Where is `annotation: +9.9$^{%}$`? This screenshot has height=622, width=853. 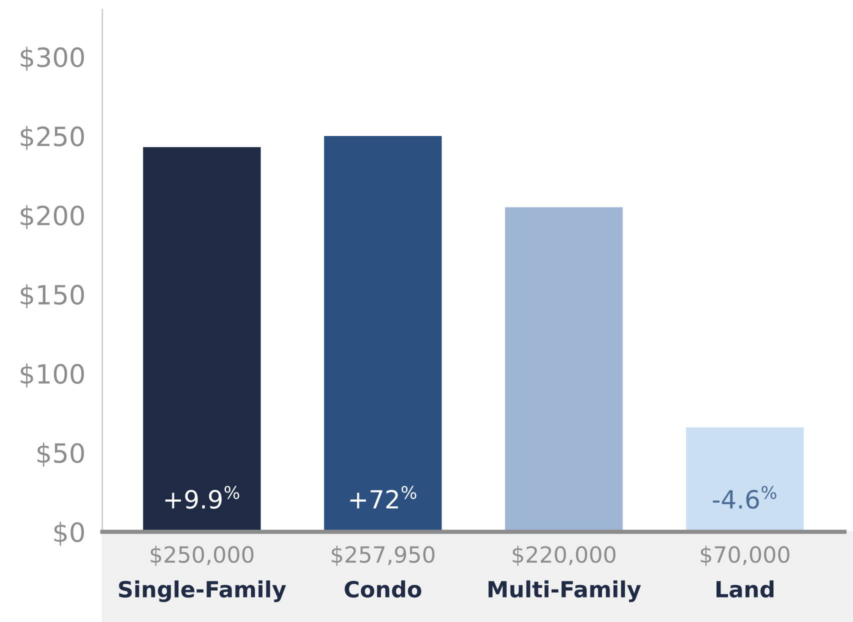 annotation: +9.9$^{%}$ is located at coordinates (202, 497).